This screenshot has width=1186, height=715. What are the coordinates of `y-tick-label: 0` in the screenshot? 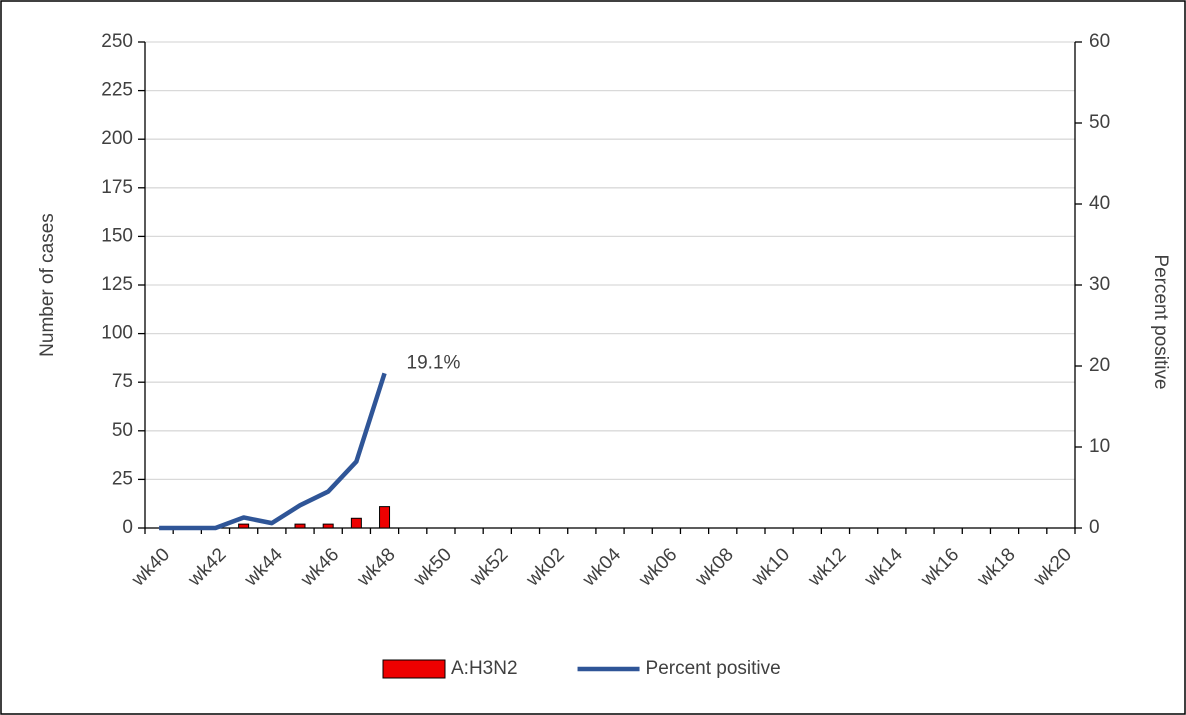 It's located at (127, 527).